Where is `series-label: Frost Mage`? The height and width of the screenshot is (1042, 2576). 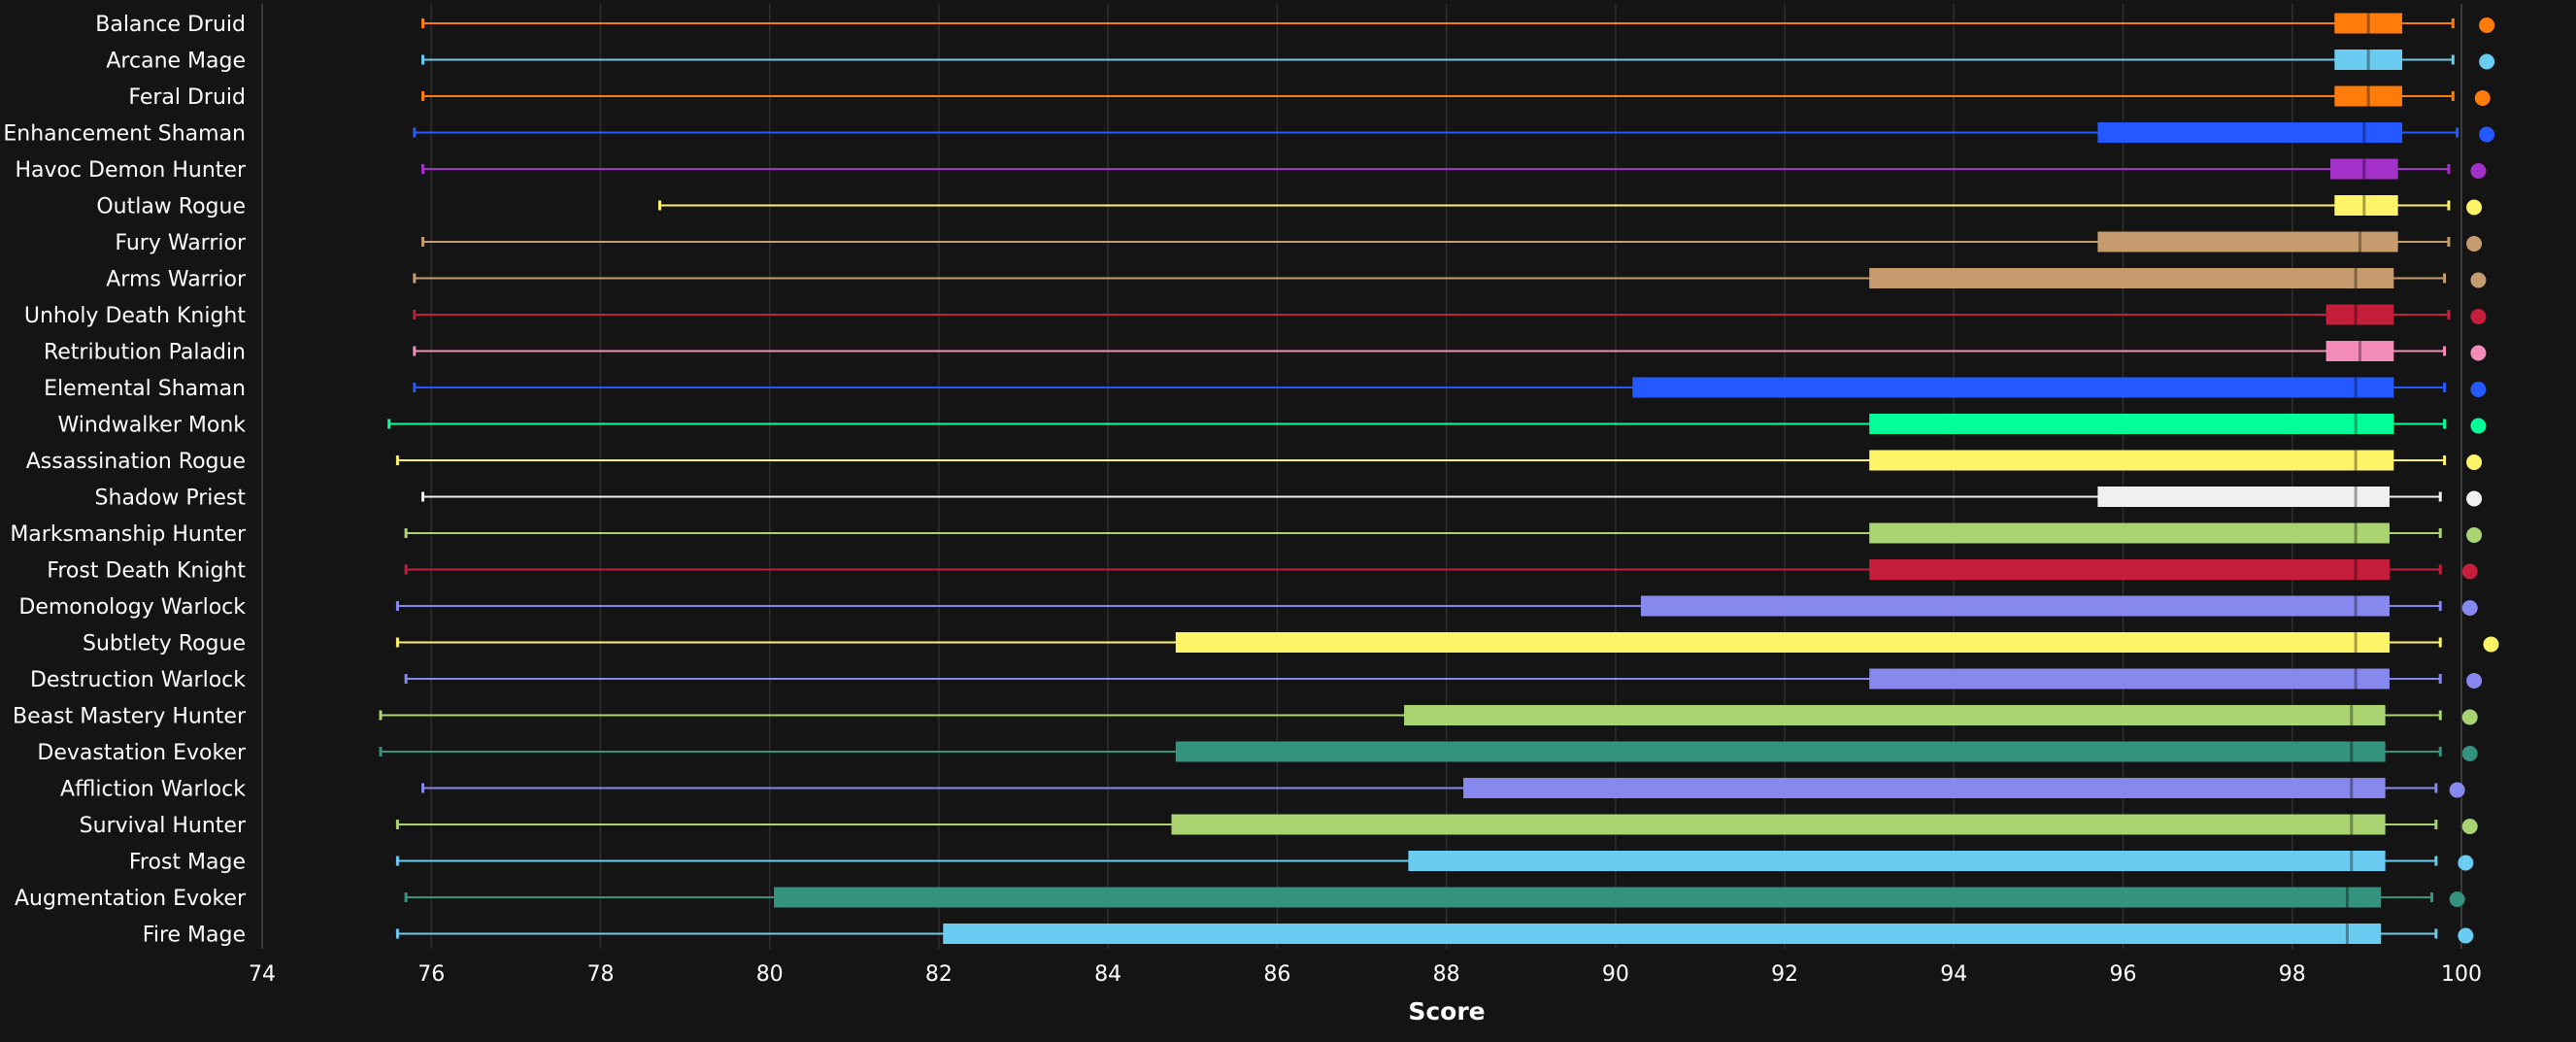 series-label: Frost Mage is located at coordinates (188, 863).